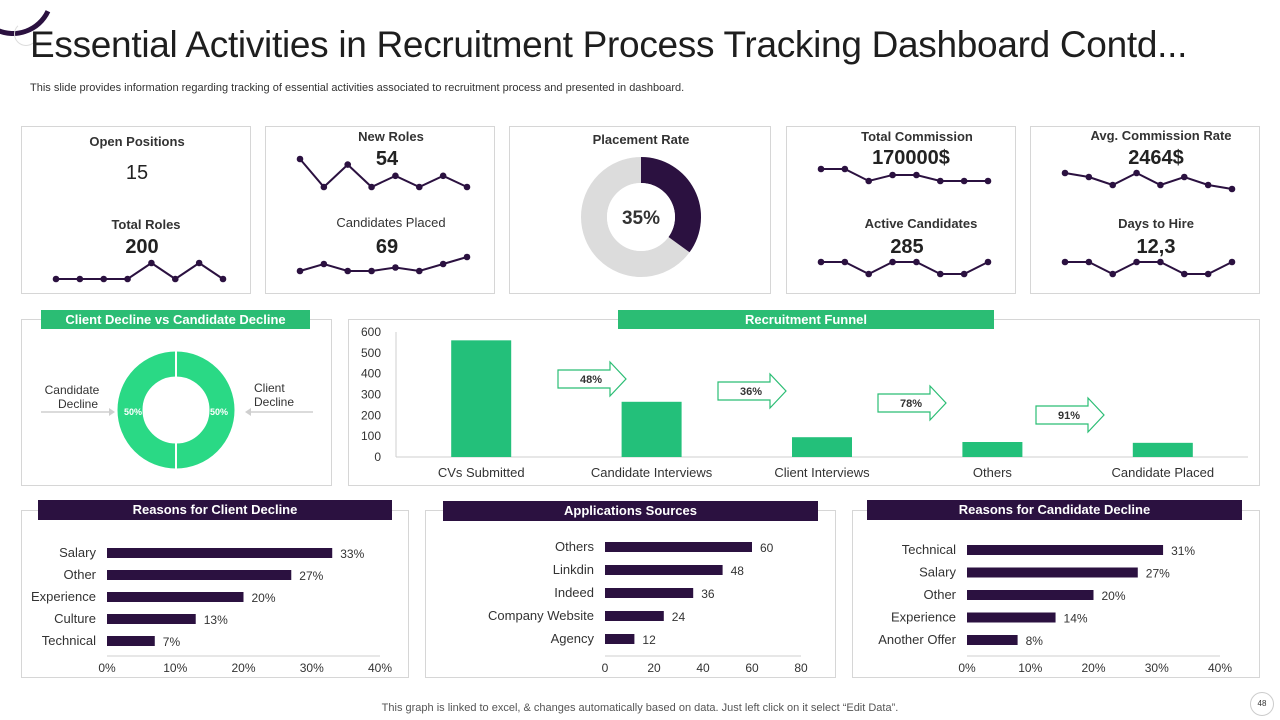  I want to click on candidate-decline-category-label: Experience, so click(923, 617).